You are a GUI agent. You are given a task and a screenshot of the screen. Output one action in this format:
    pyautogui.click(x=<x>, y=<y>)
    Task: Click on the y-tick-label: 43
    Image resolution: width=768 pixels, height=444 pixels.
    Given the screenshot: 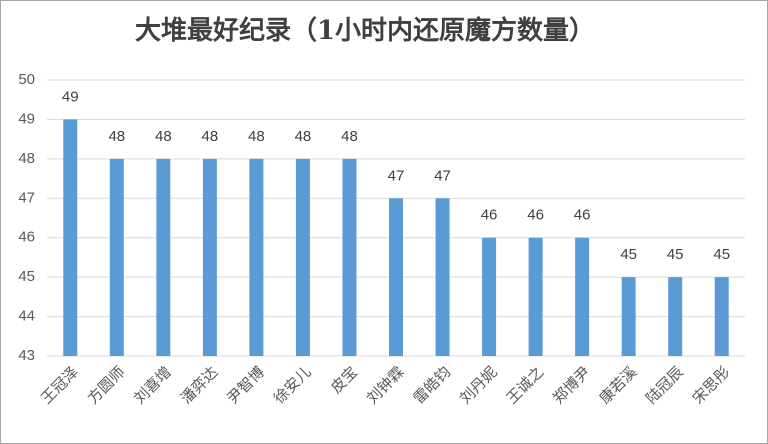 What is the action you would take?
    pyautogui.click(x=26, y=355)
    